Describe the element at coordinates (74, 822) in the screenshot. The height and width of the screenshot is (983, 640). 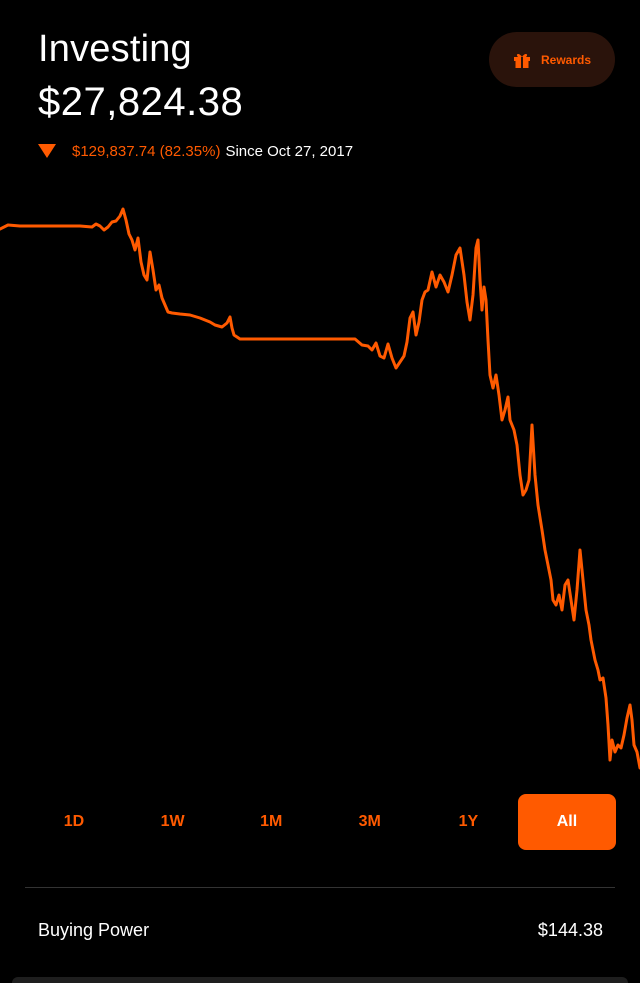
I see `range-1d-button: 1D` at that location.